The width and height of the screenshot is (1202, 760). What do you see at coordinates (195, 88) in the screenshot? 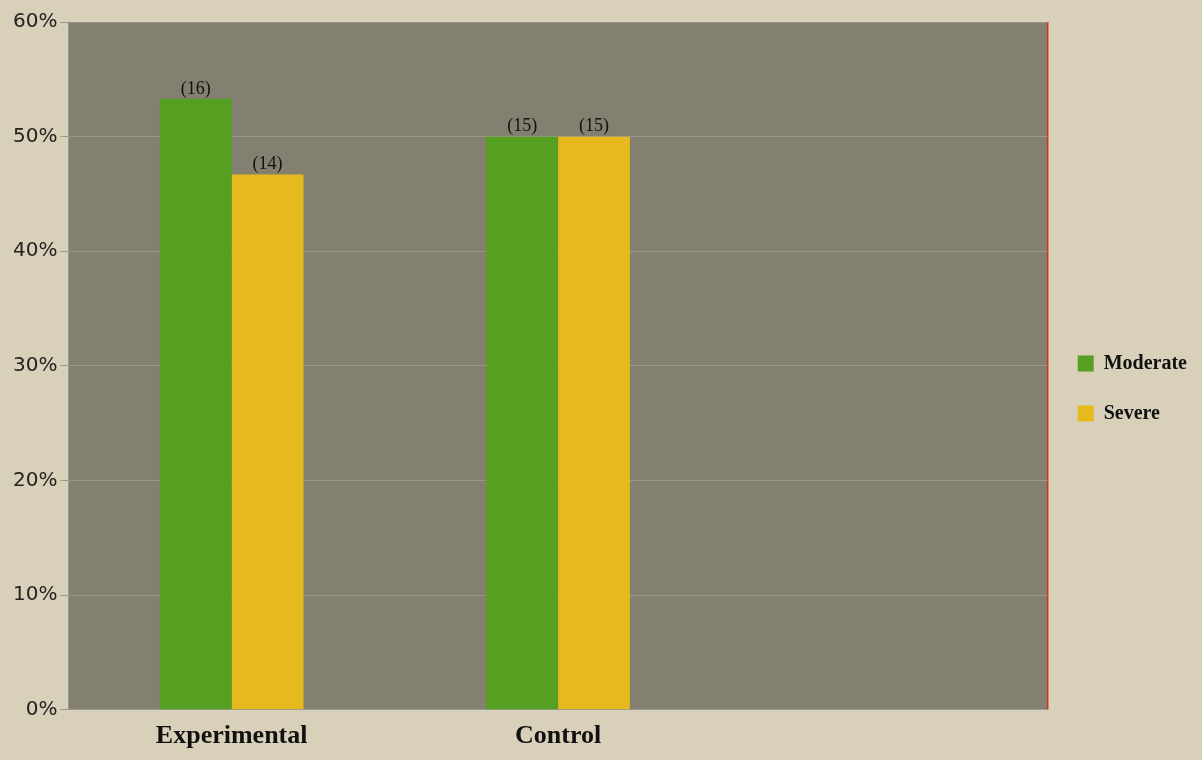
I see `annotation: (16)` at bounding box center [195, 88].